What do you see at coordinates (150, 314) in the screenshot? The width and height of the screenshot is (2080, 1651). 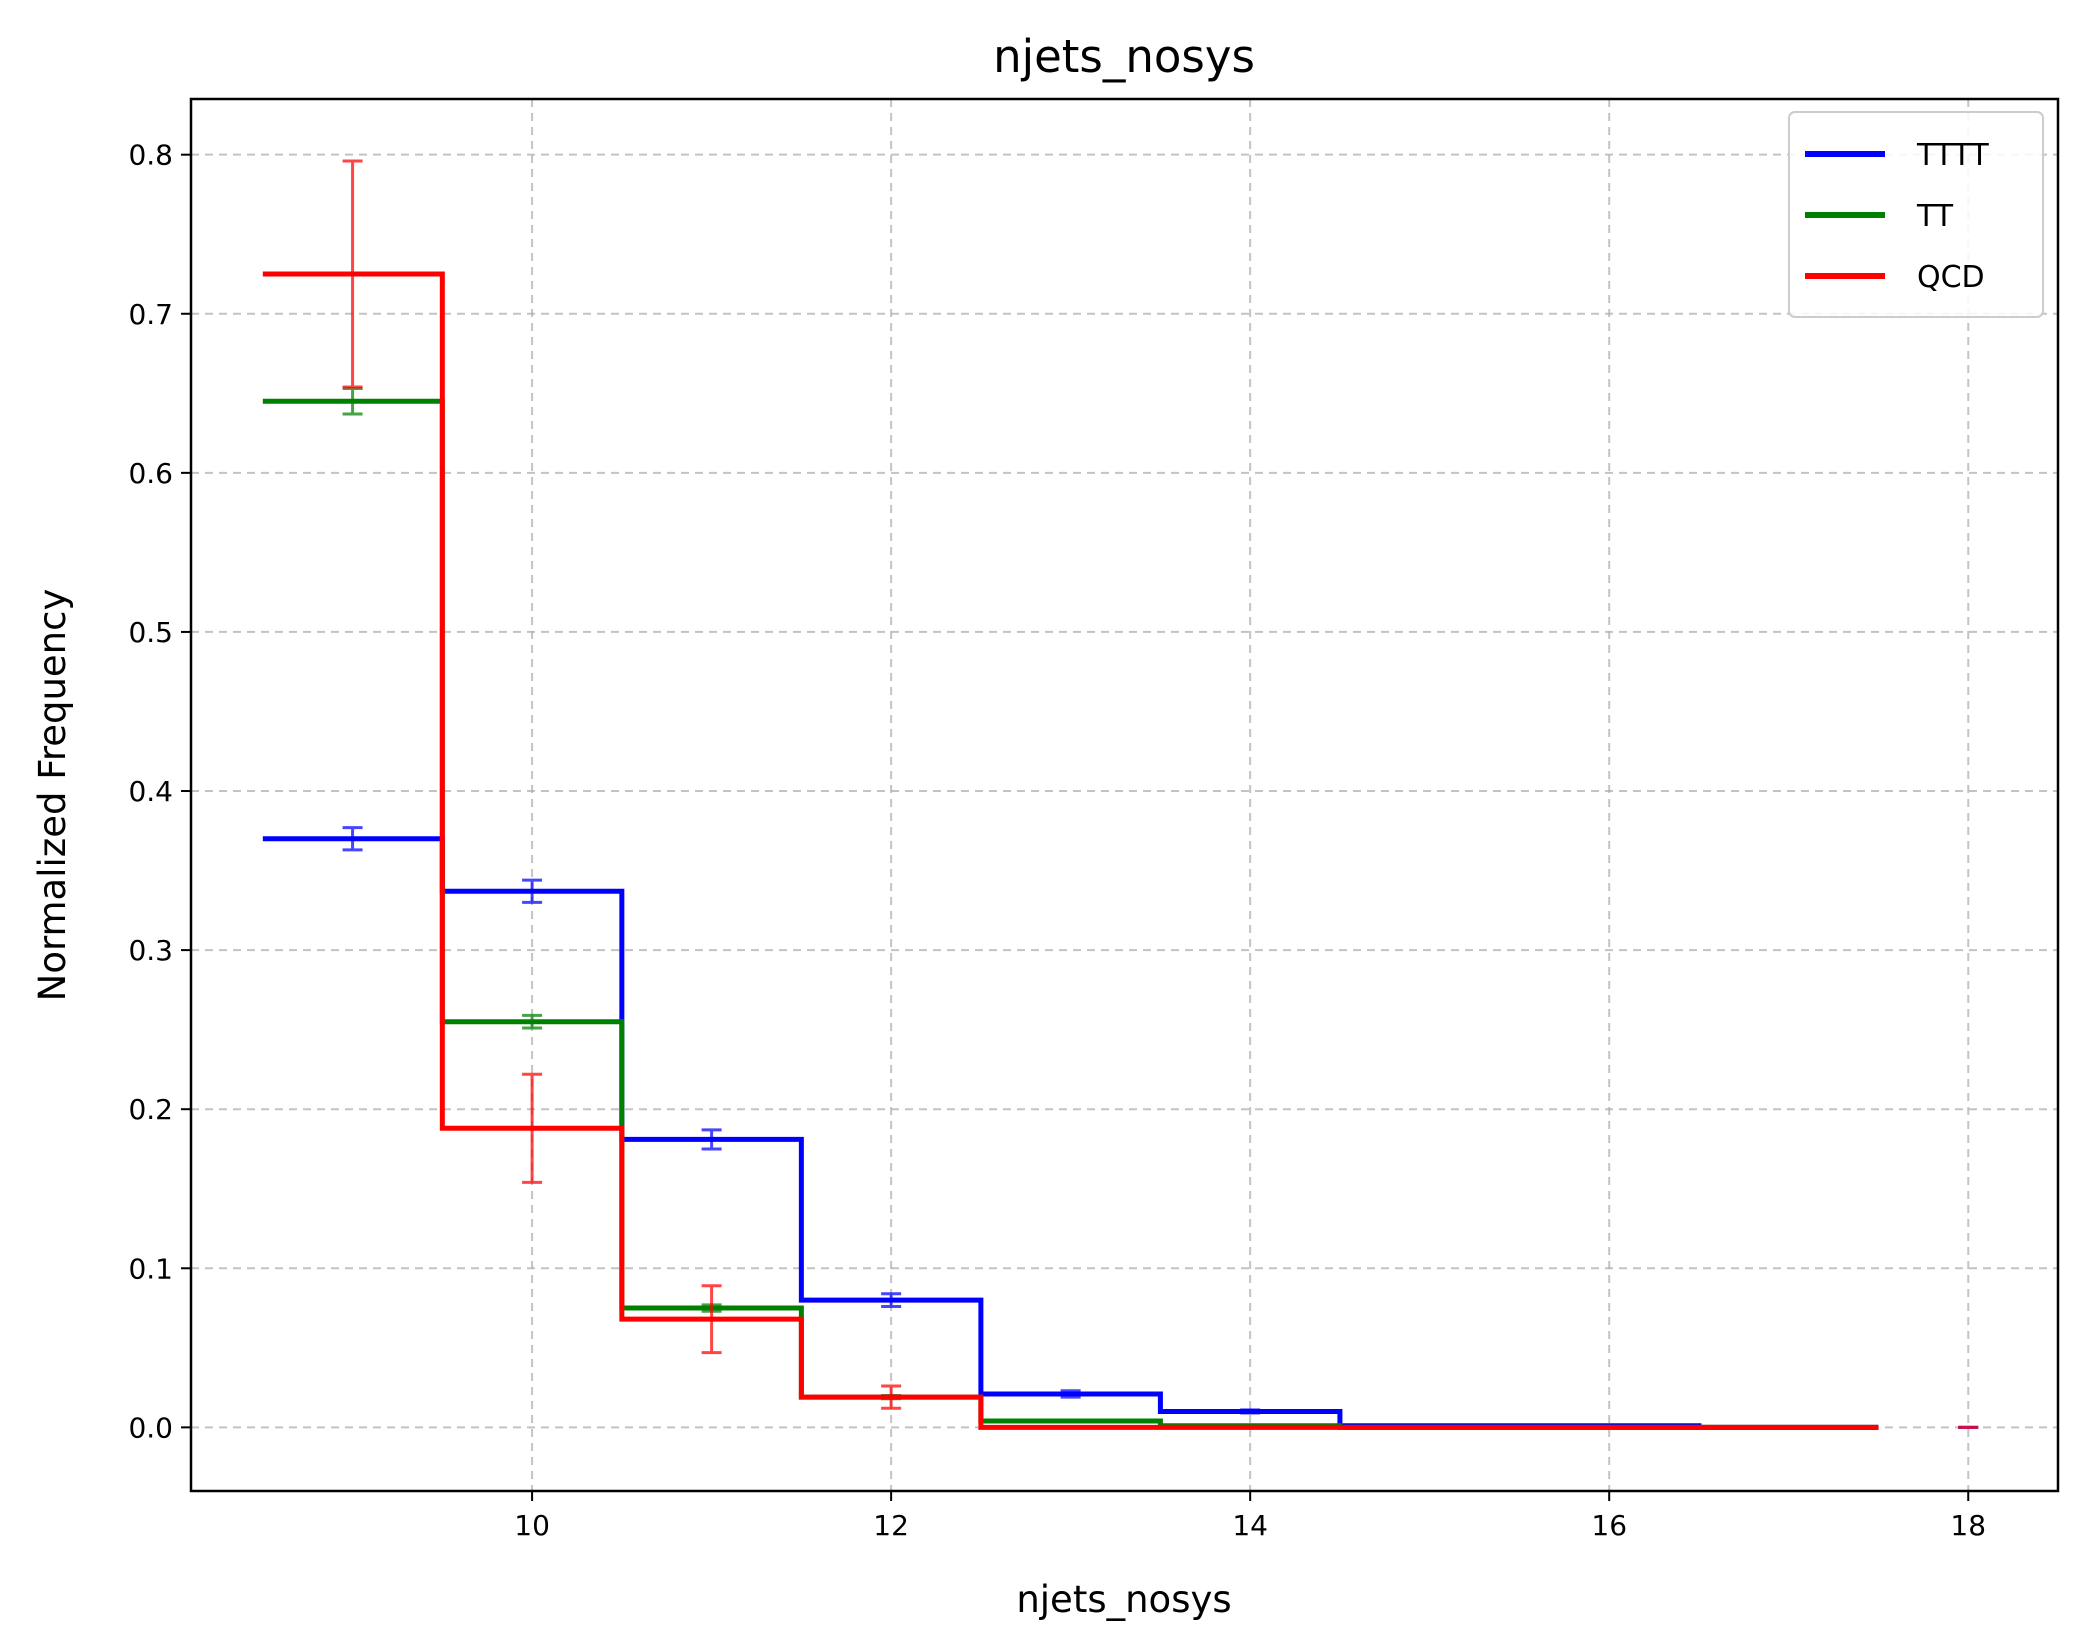 I see `y-tick-label: 0.7` at bounding box center [150, 314].